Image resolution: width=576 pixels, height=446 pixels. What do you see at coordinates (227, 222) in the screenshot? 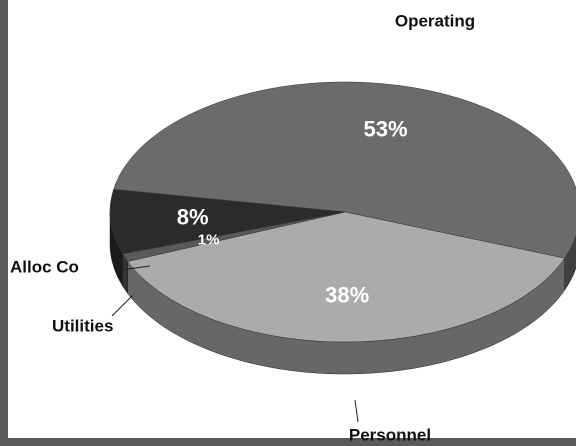
I see `slice` at bounding box center [227, 222].